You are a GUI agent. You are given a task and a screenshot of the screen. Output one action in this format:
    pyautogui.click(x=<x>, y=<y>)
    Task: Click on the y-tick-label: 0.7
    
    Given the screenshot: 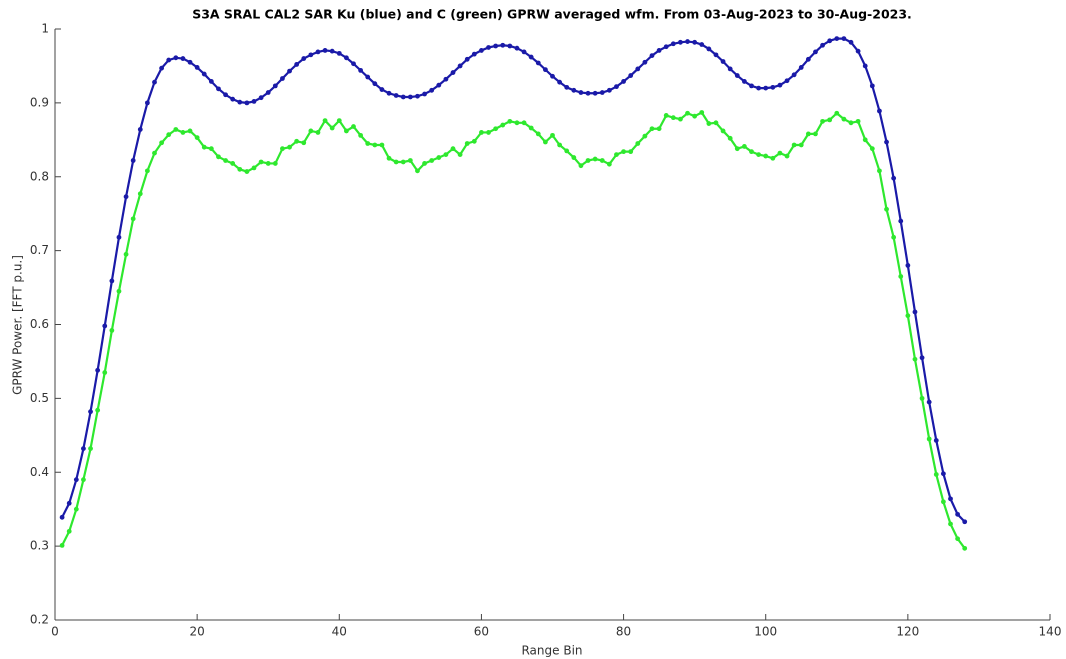 What is the action you would take?
    pyautogui.click(x=39, y=250)
    